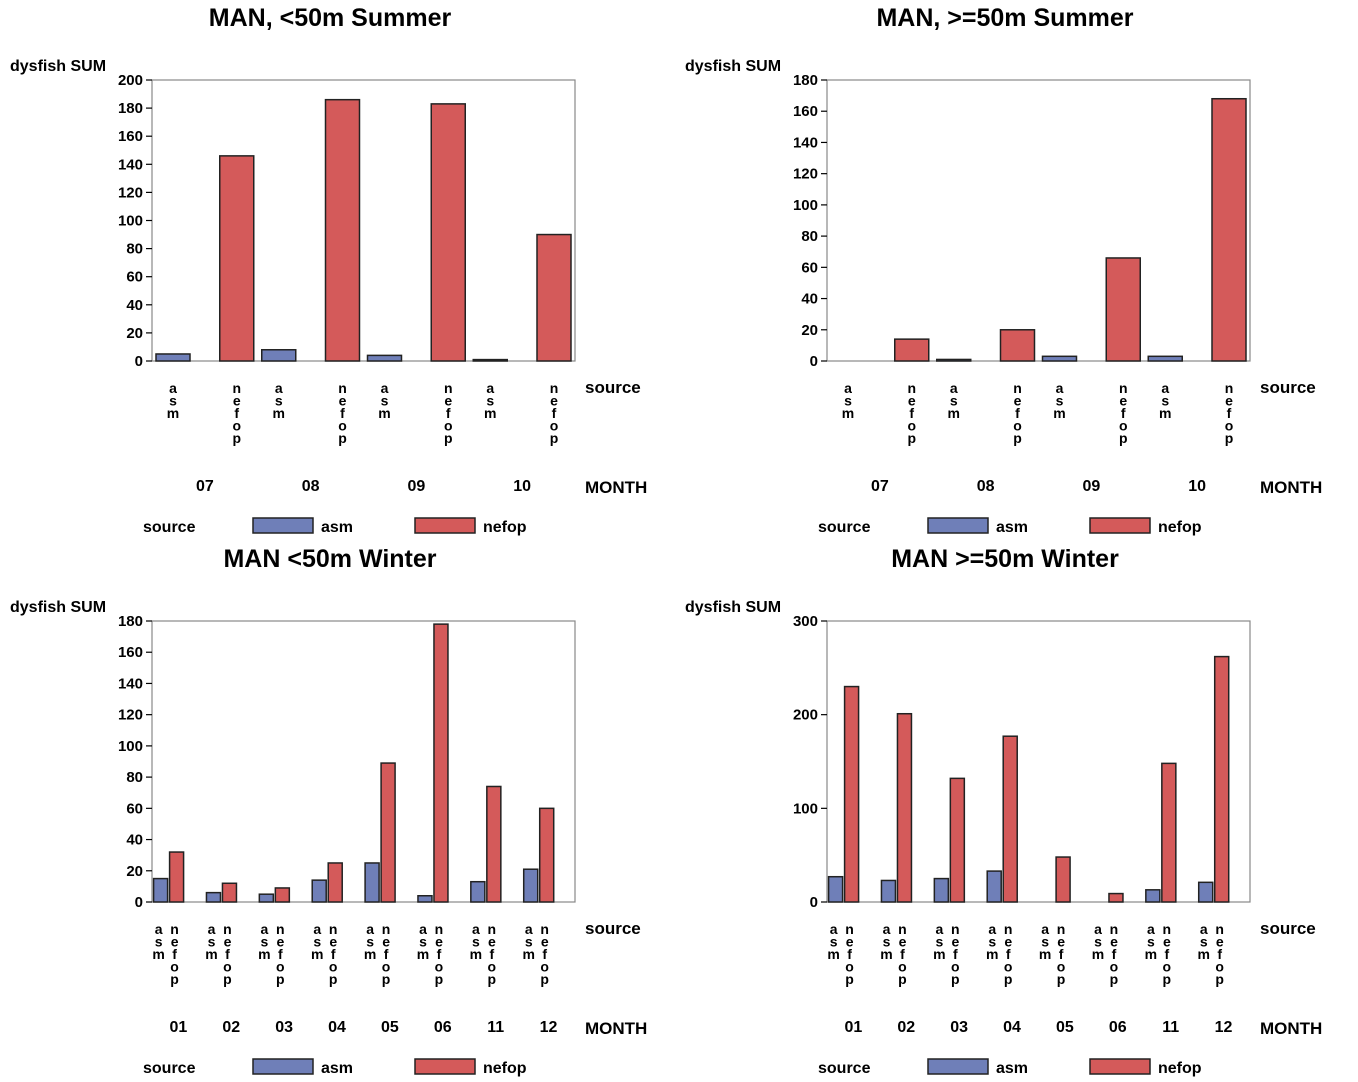 Image resolution: width=1358 pixels, height=1082 pixels. I want to click on month-tick-label: 03, so click(284, 1027).